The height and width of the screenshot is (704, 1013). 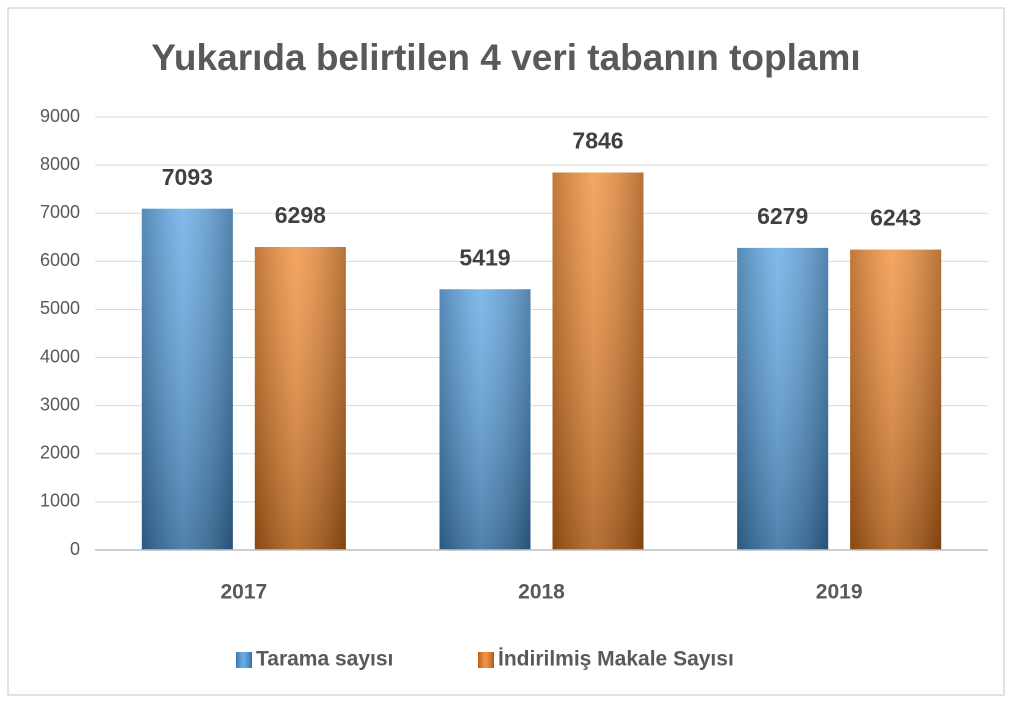 I want to click on value-label: 6279, so click(x=782, y=216).